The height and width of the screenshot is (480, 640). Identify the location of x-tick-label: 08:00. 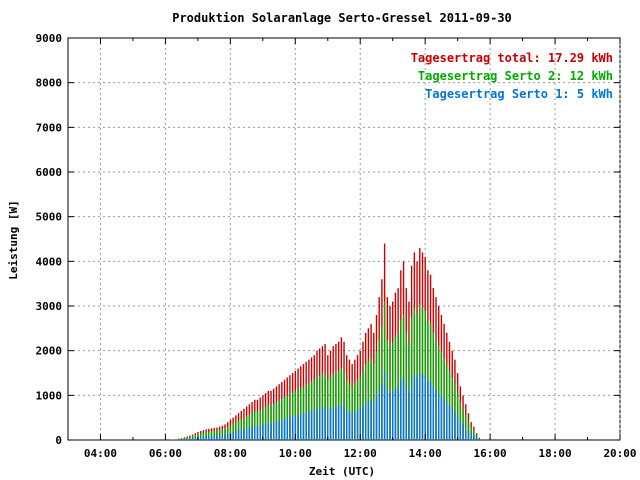
(230, 453).